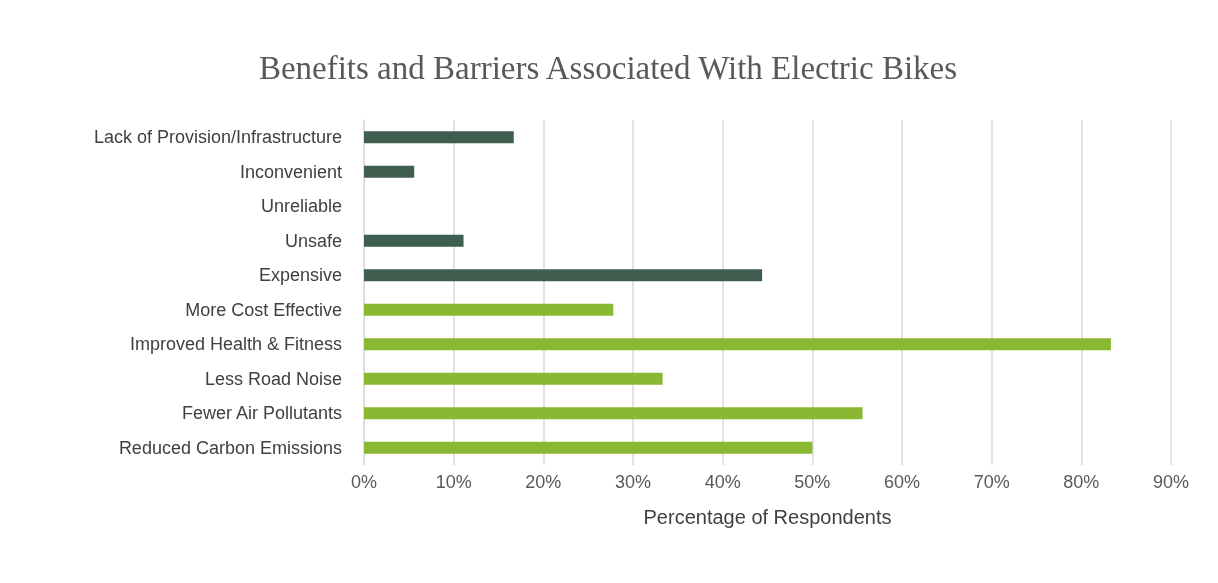  I want to click on y-tick-label: Unsafe, so click(313, 240).